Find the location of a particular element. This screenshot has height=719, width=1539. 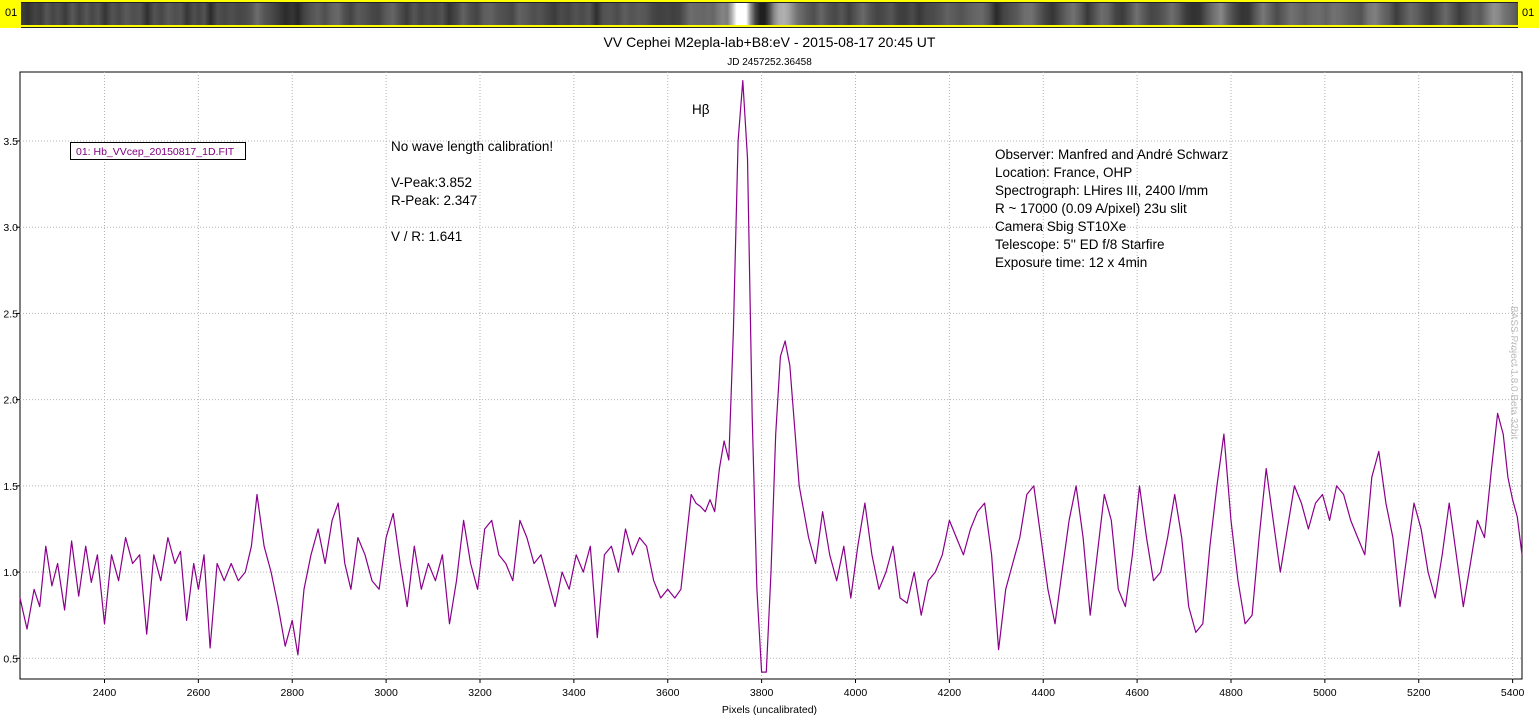

y-tick-label: 2.5 is located at coordinates (10, 314).